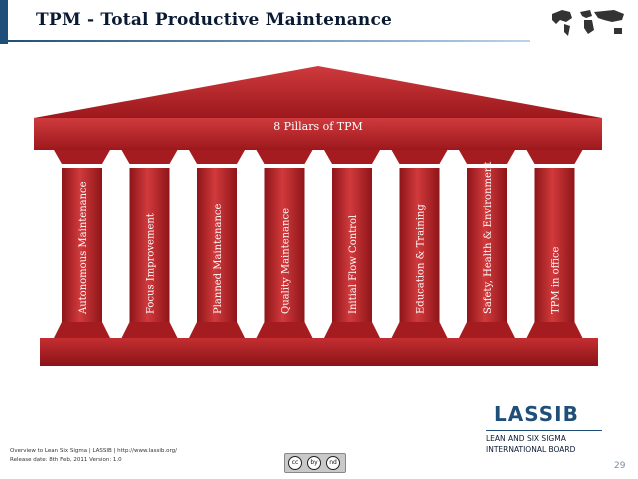 This screenshot has width=638, height=479. What do you see at coordinates (295, 463) in the screenshot?
I see `cc-icon: cc` at bounding box center [295, 463].